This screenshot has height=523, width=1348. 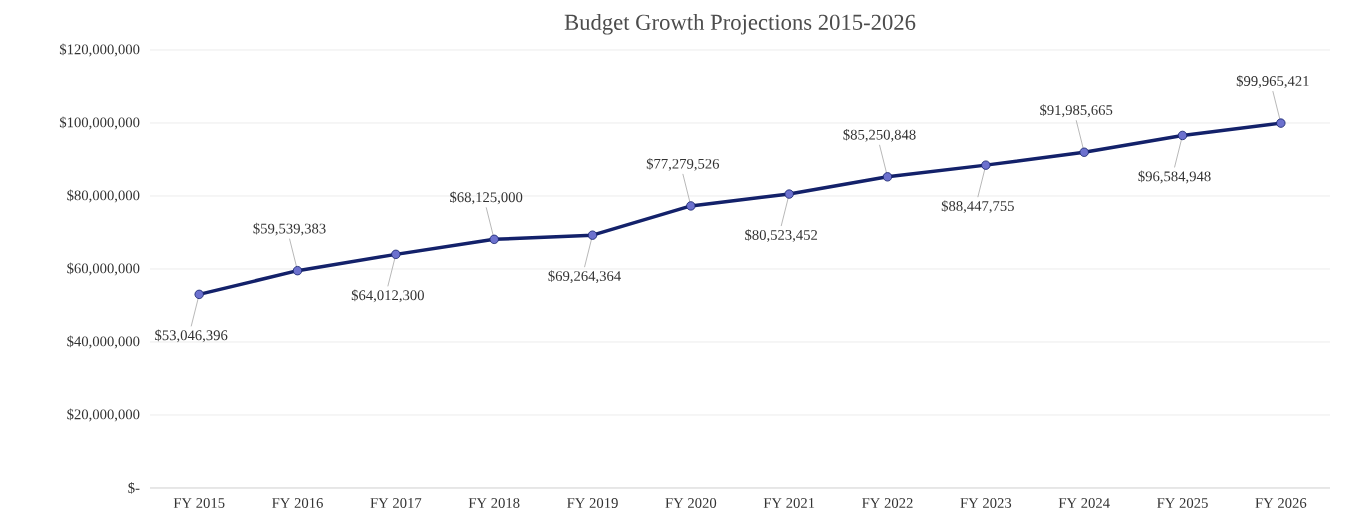 I want to click on x-tick-label: FY 2026, so click(x=1281, y=503).